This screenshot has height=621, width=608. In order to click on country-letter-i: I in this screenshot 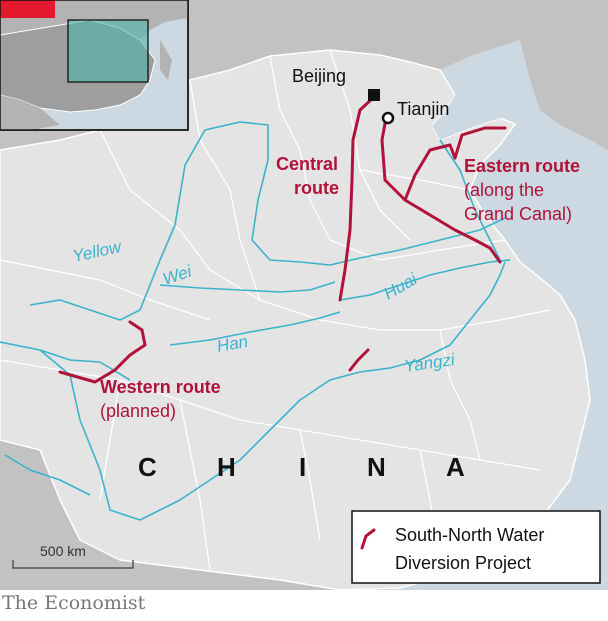, I will do `click(303, 467)`.